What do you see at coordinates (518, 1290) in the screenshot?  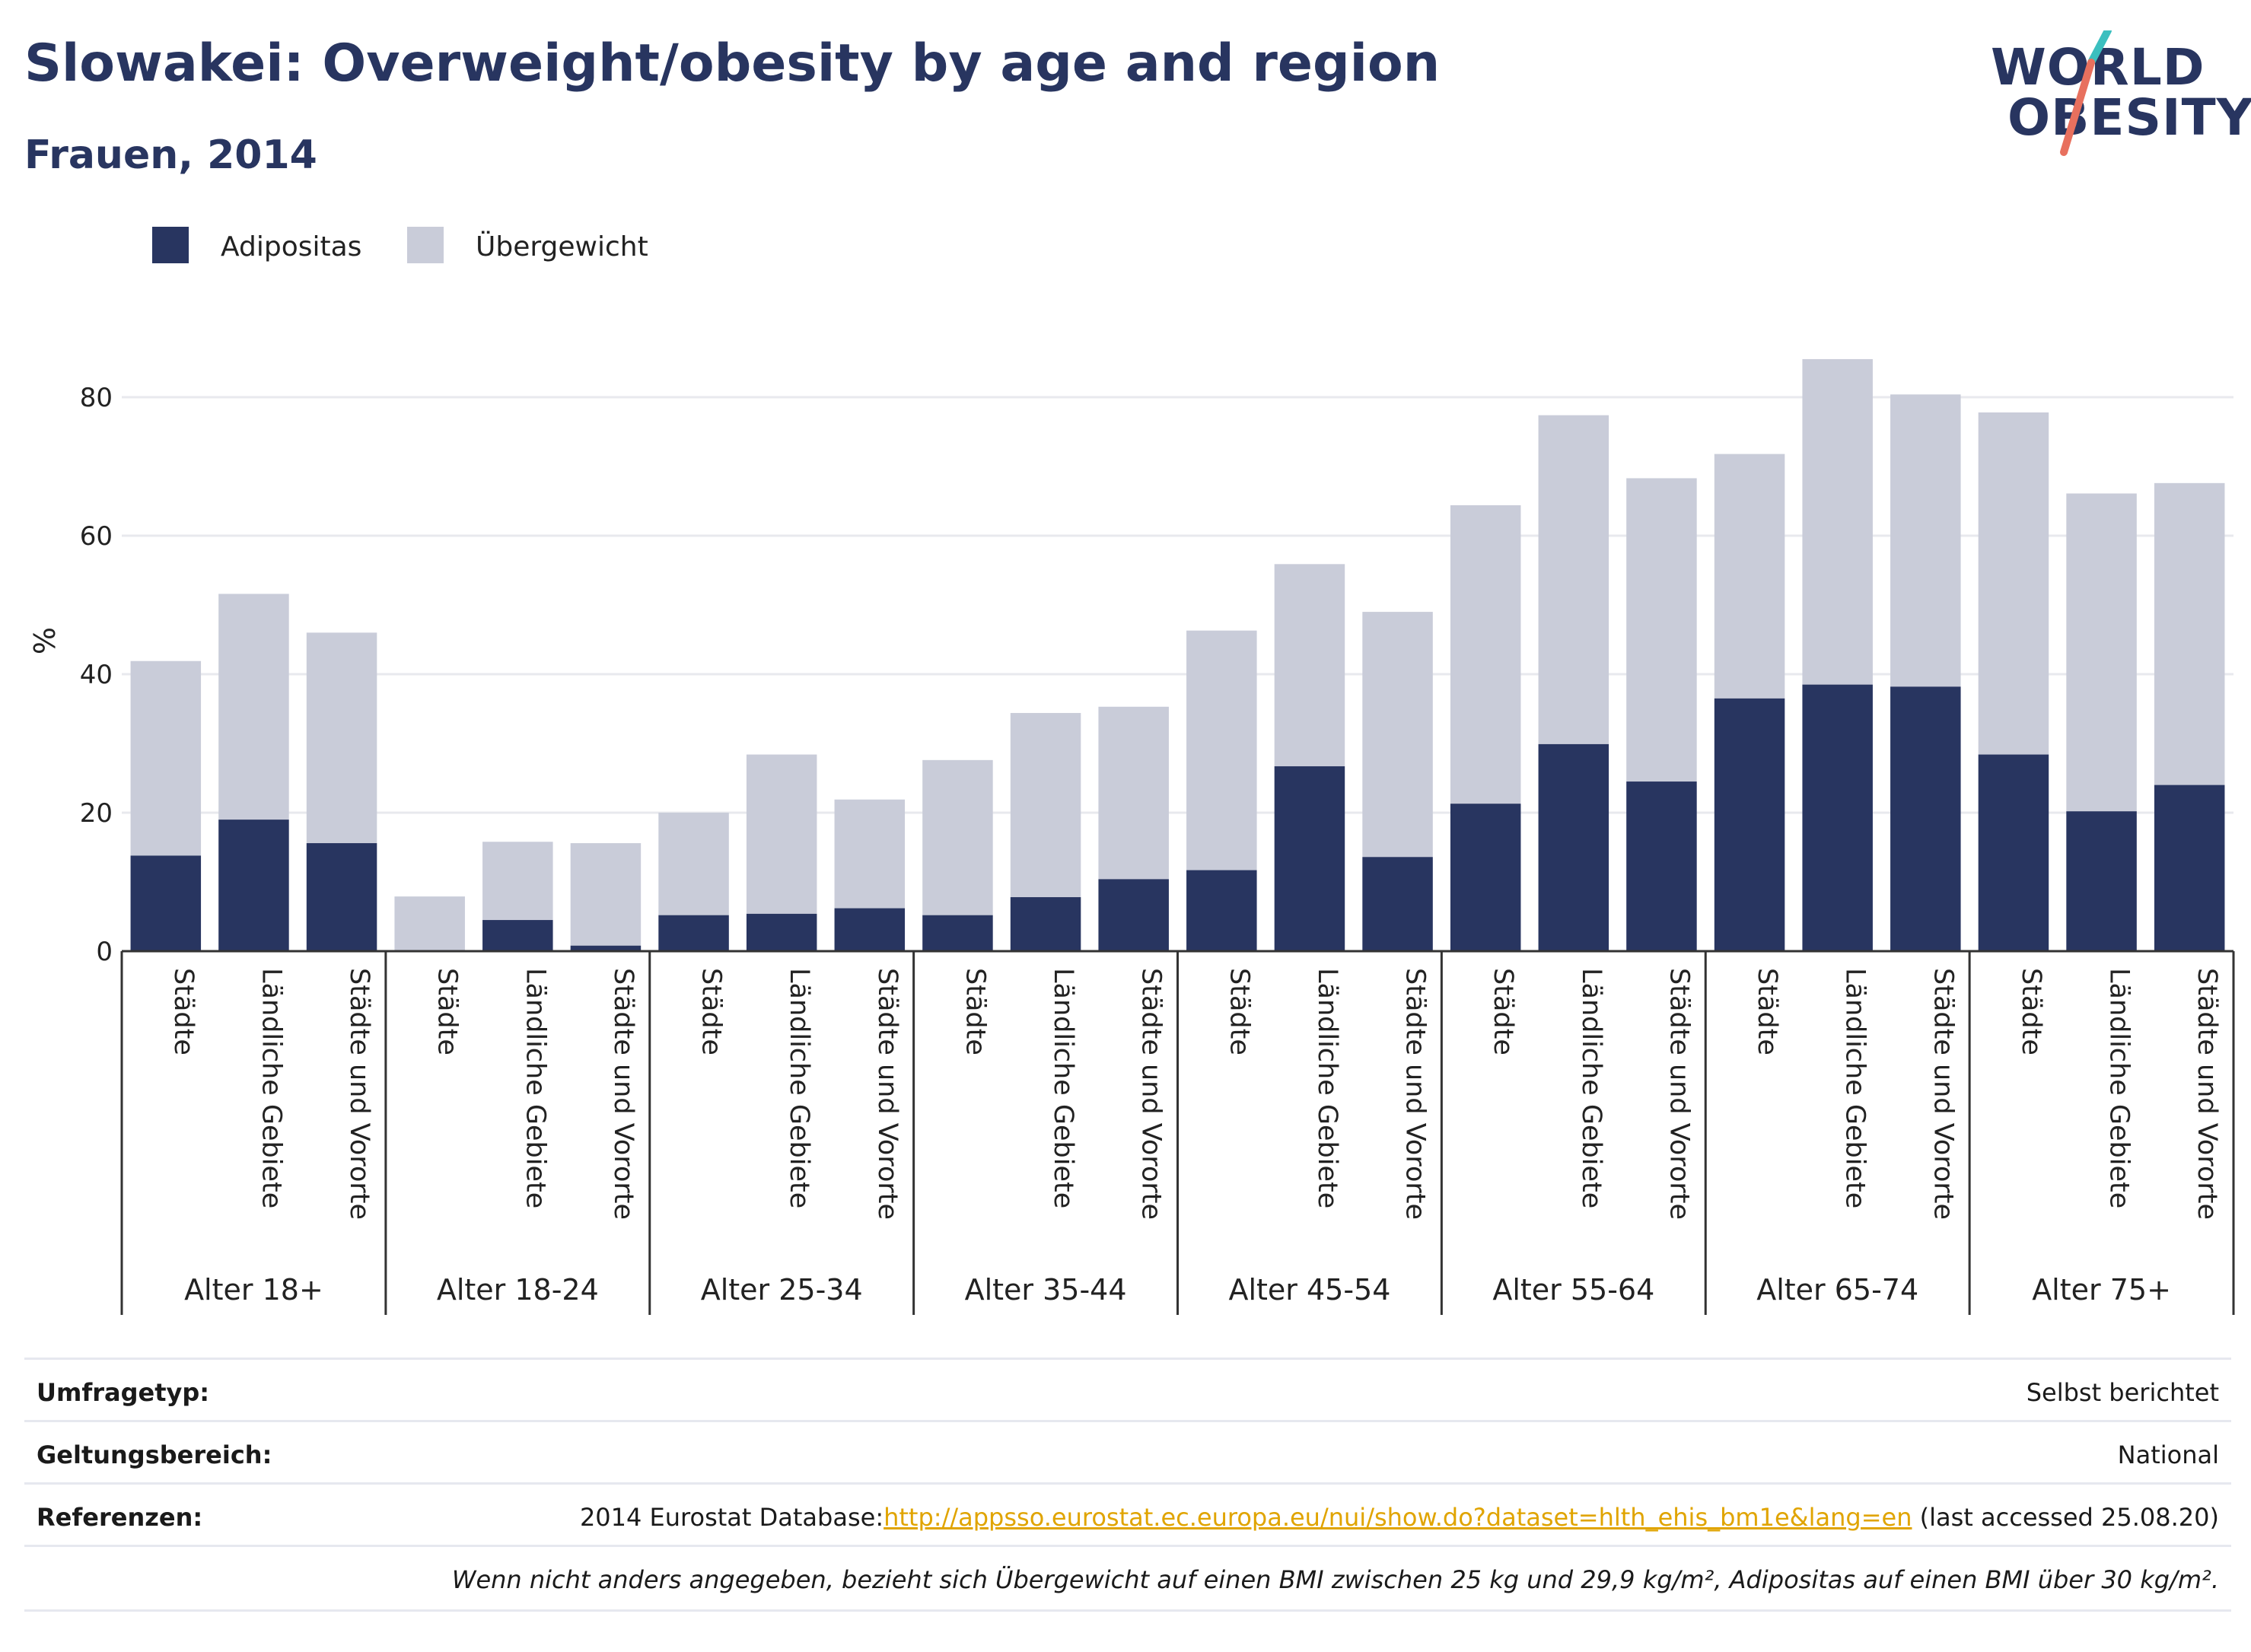 I see `group-label: Alter 18-24` at bounding box center [518, 1290].